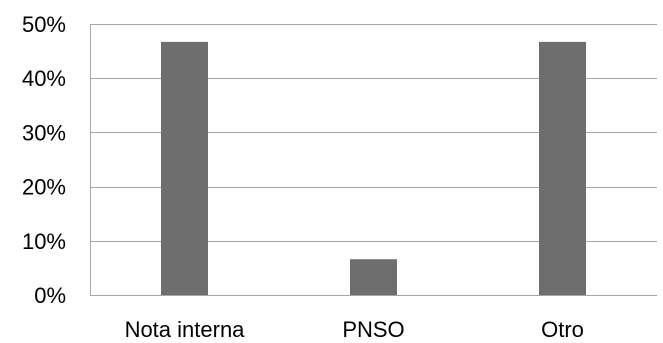 The width and height of the screenshot is (663, 343). Describe the element at coordinates (562, 168) in the screenshot. I see `bar-otro` at that location.